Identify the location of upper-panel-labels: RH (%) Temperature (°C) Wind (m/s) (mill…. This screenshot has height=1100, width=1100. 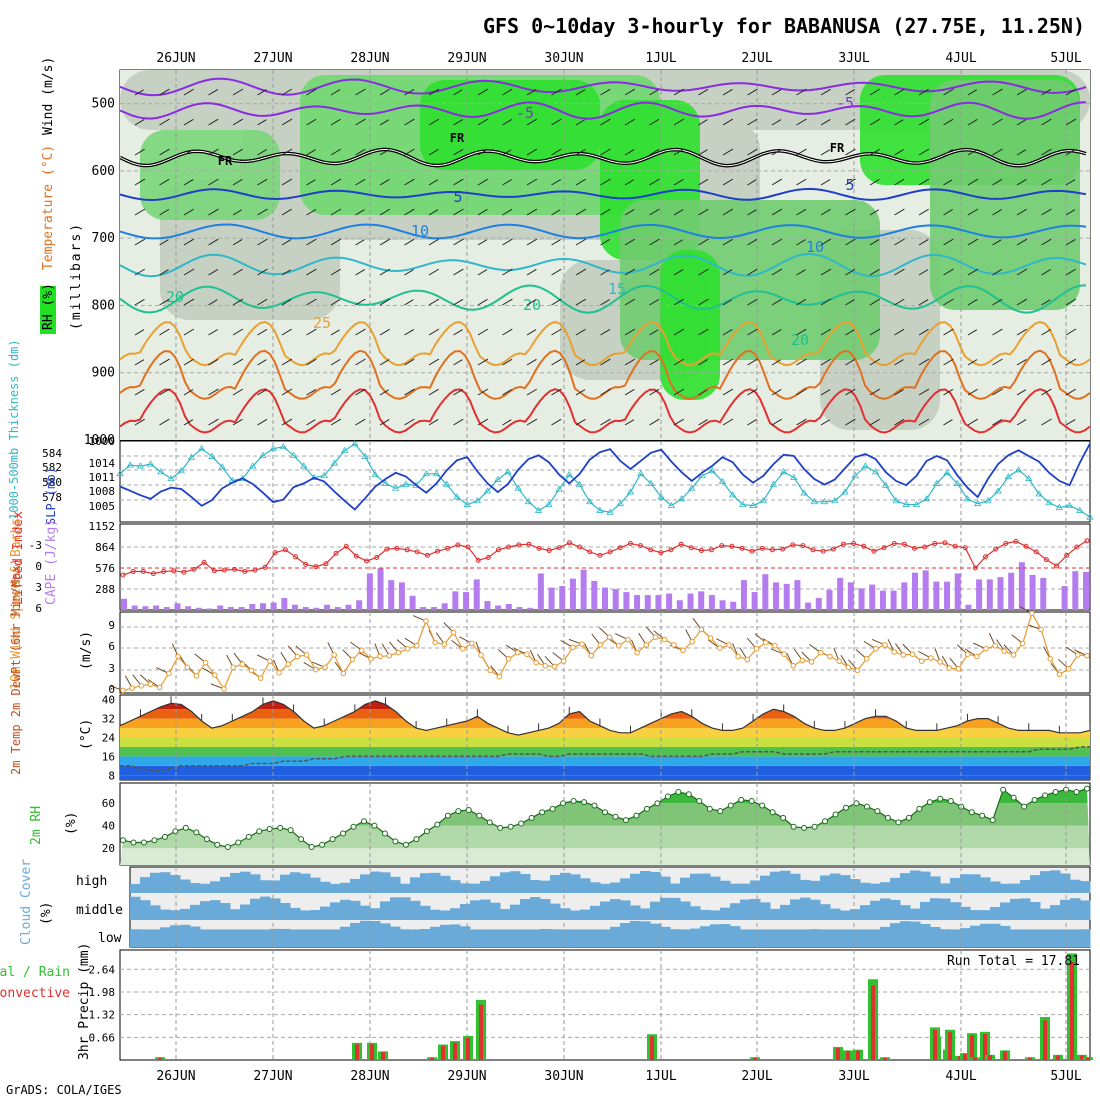
(62, 193).